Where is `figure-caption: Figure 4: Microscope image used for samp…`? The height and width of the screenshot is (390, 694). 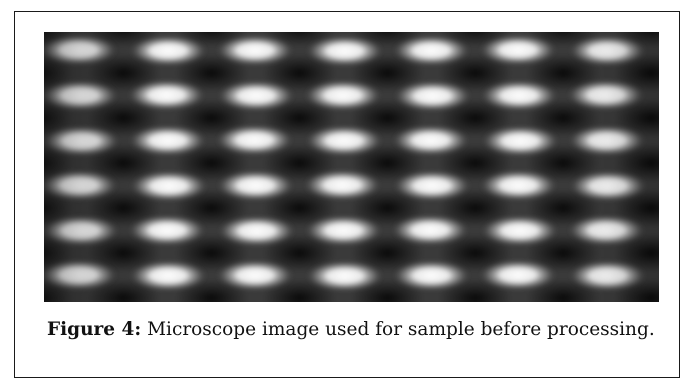
figure-caption: Figure 4: Microscope image used for samp… is located at coordinates (352, 329).